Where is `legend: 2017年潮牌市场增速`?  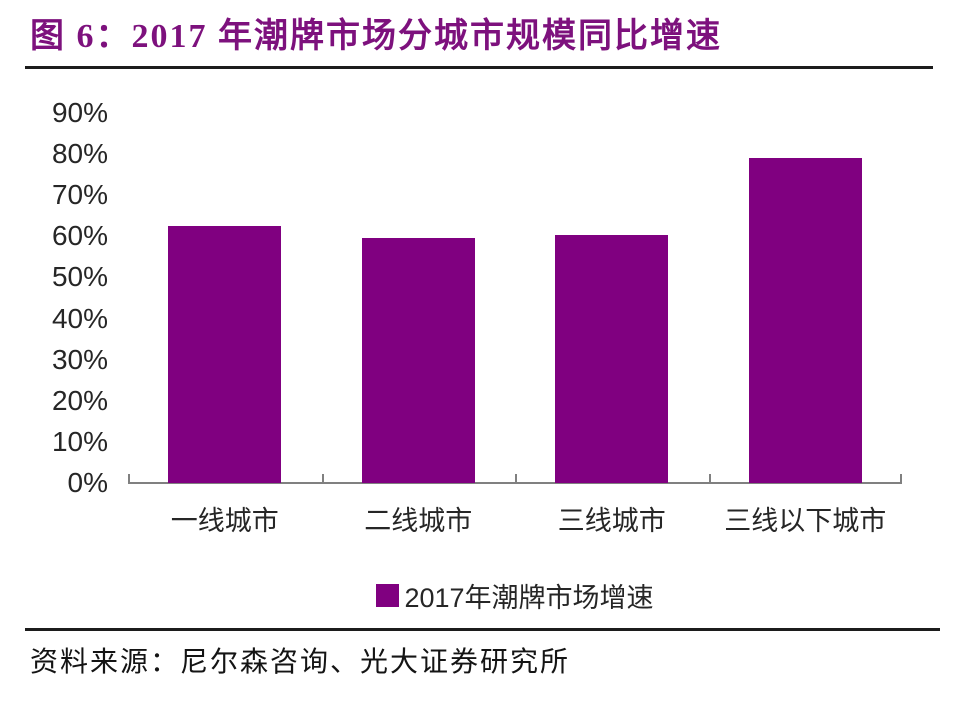 legend: 2017年潮牌市场增速 is located at coordinates (515, 595).